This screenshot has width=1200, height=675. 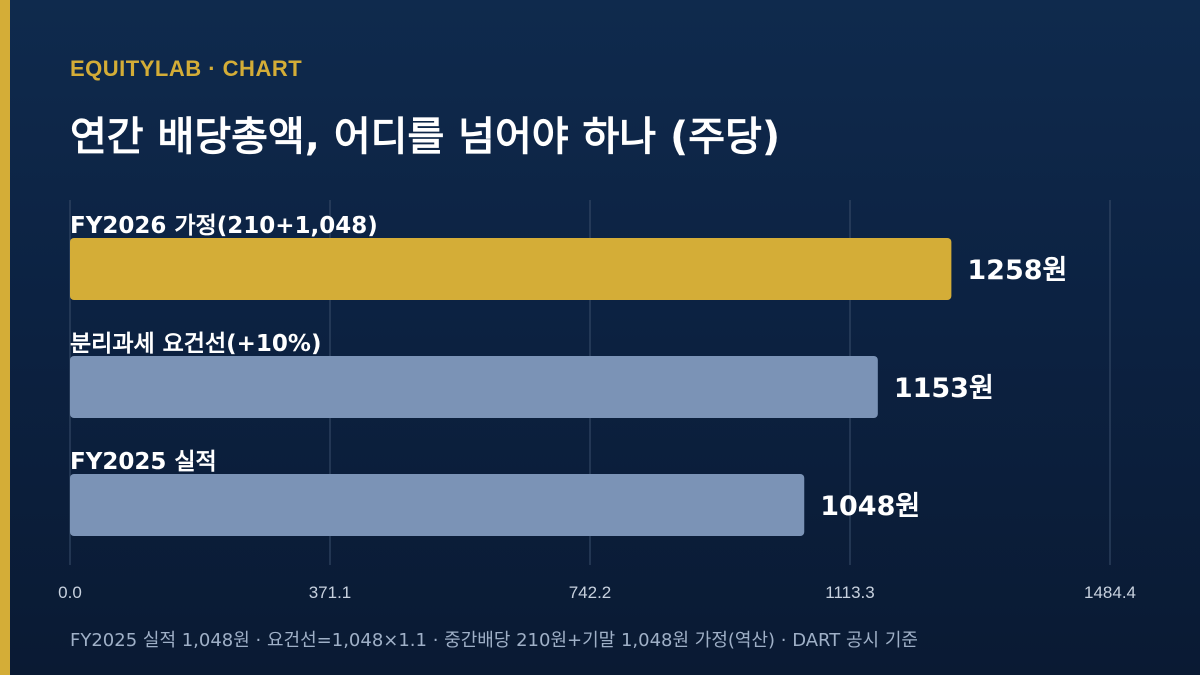 What do you see at coordinates (195, 344) in the screenshot?
I see `category-label: 분리과세 요건선(+10%)` at bounding box center [195, 344].